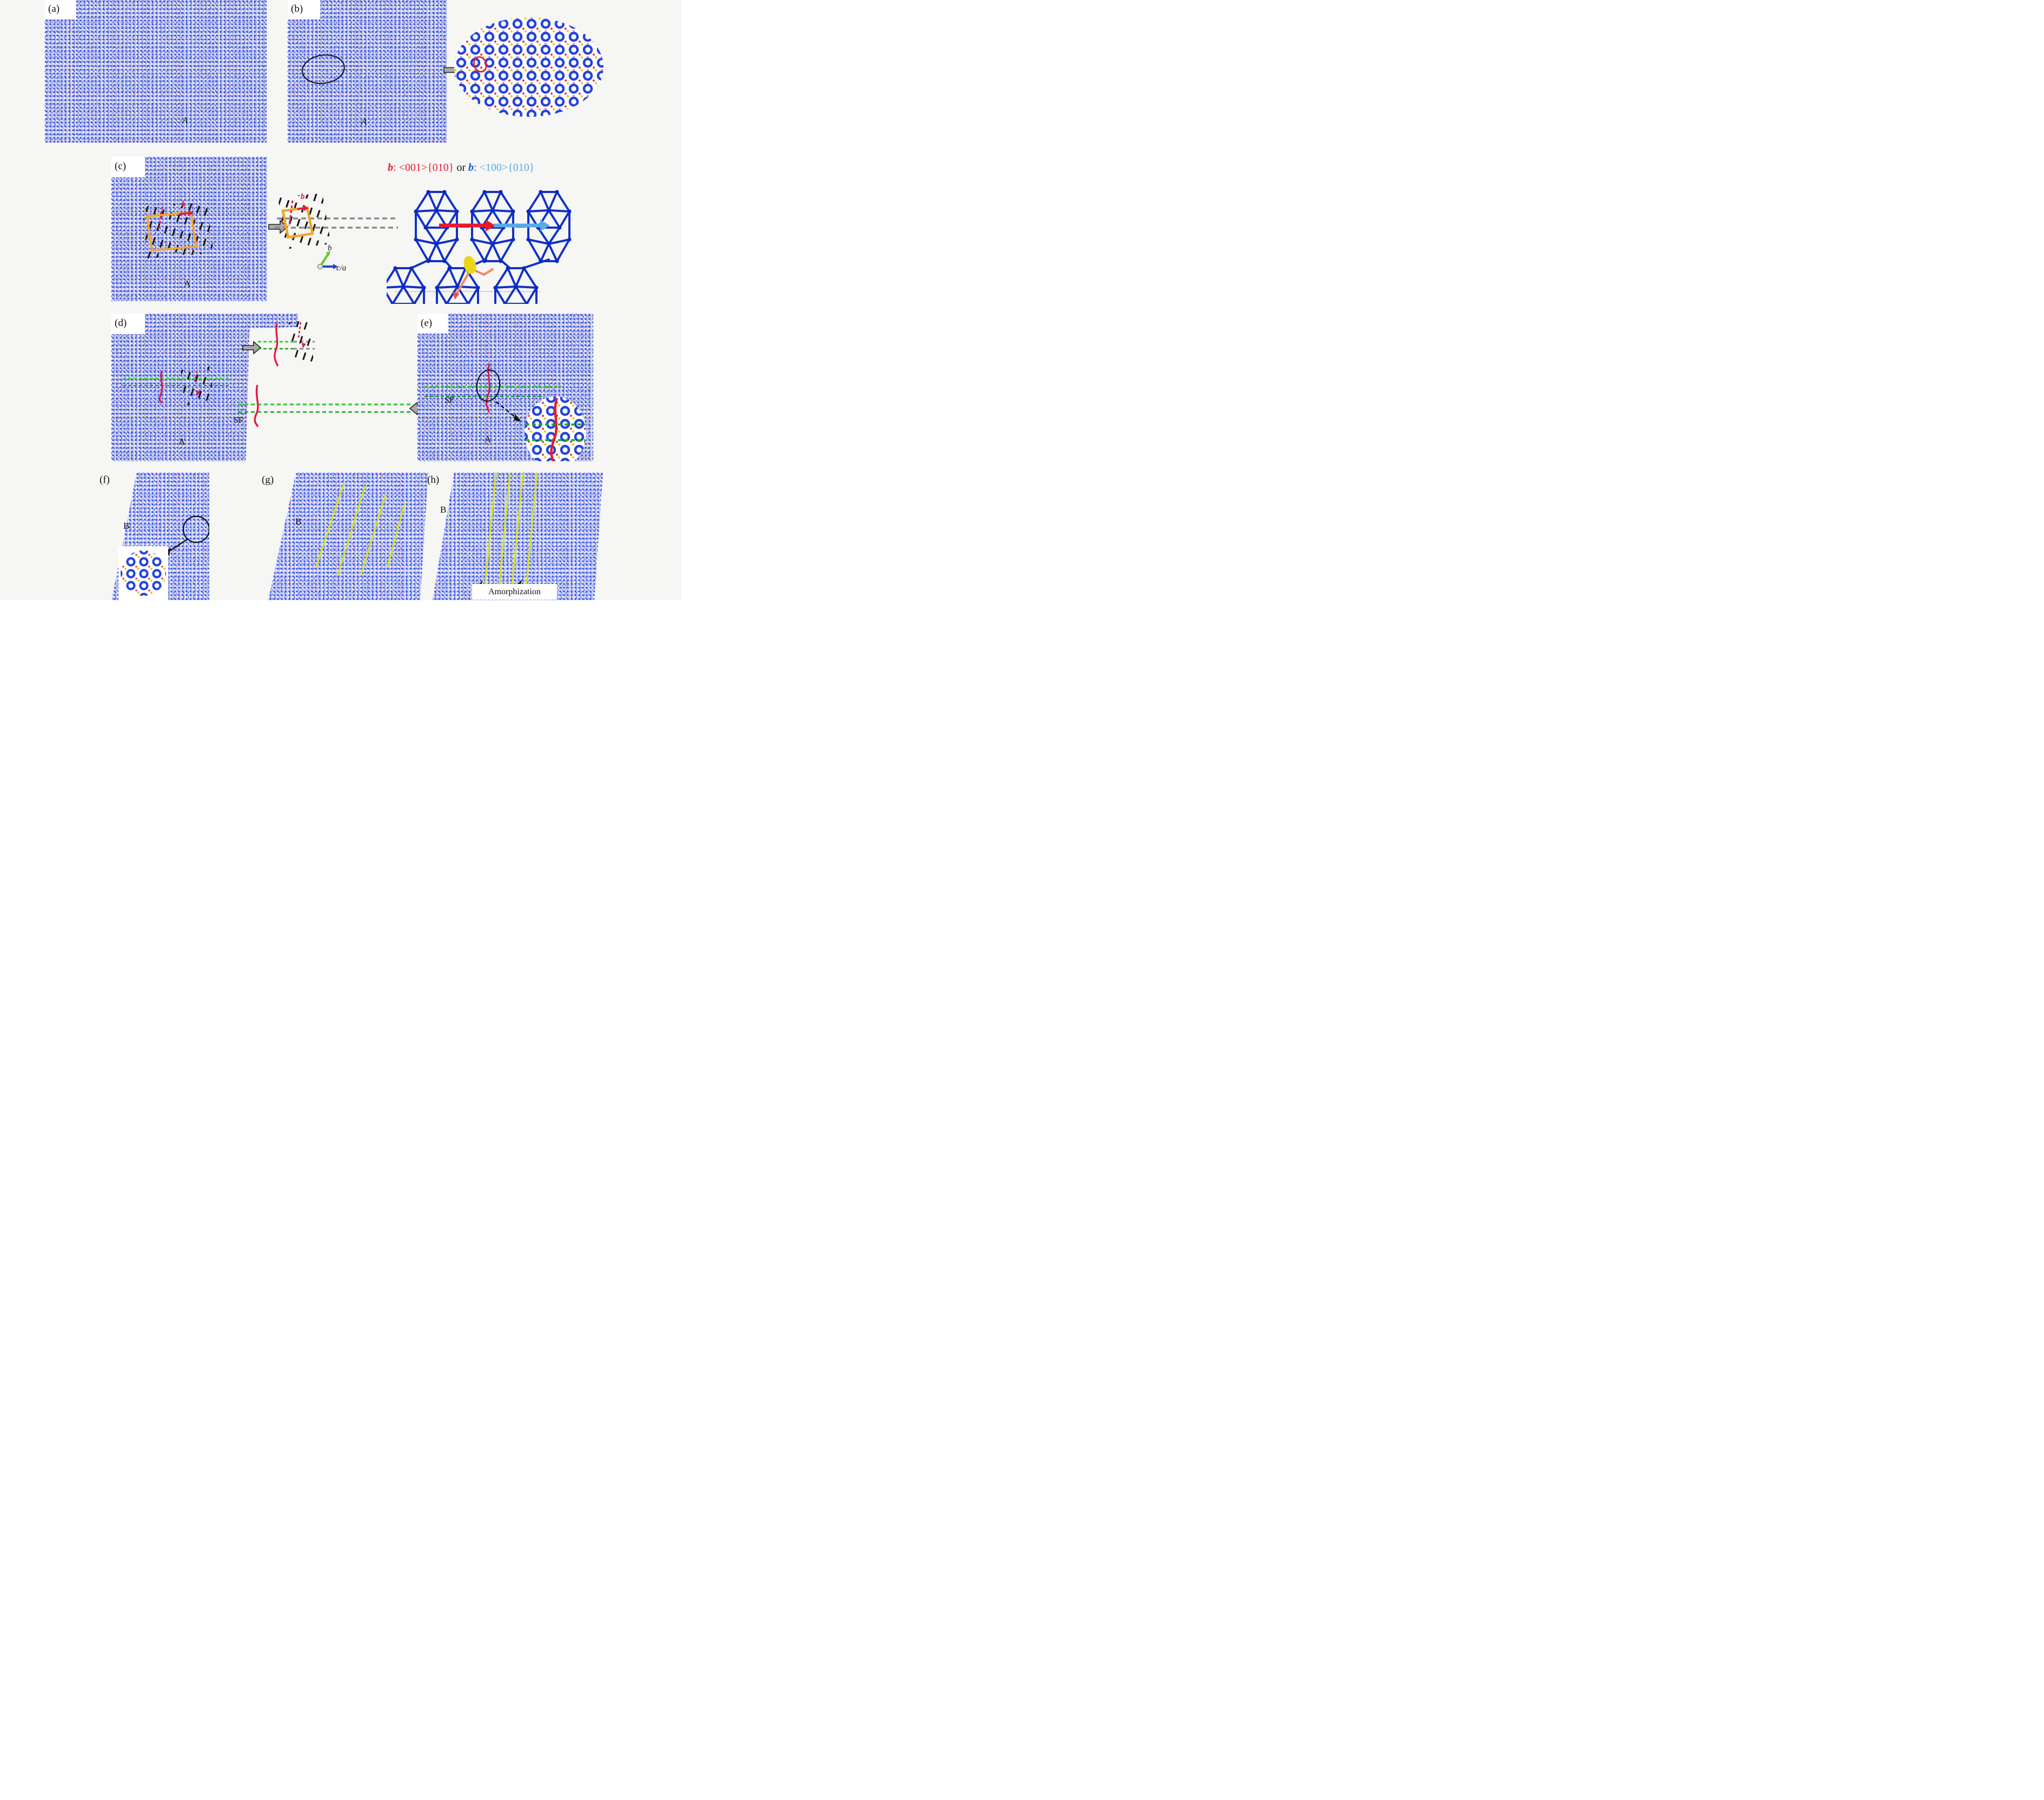 This screenshot has height=1800, width=2044. Describe the element at coordinates (507, 530) in the screenshot. I see `panel-h-amorphous-bands` at that location.